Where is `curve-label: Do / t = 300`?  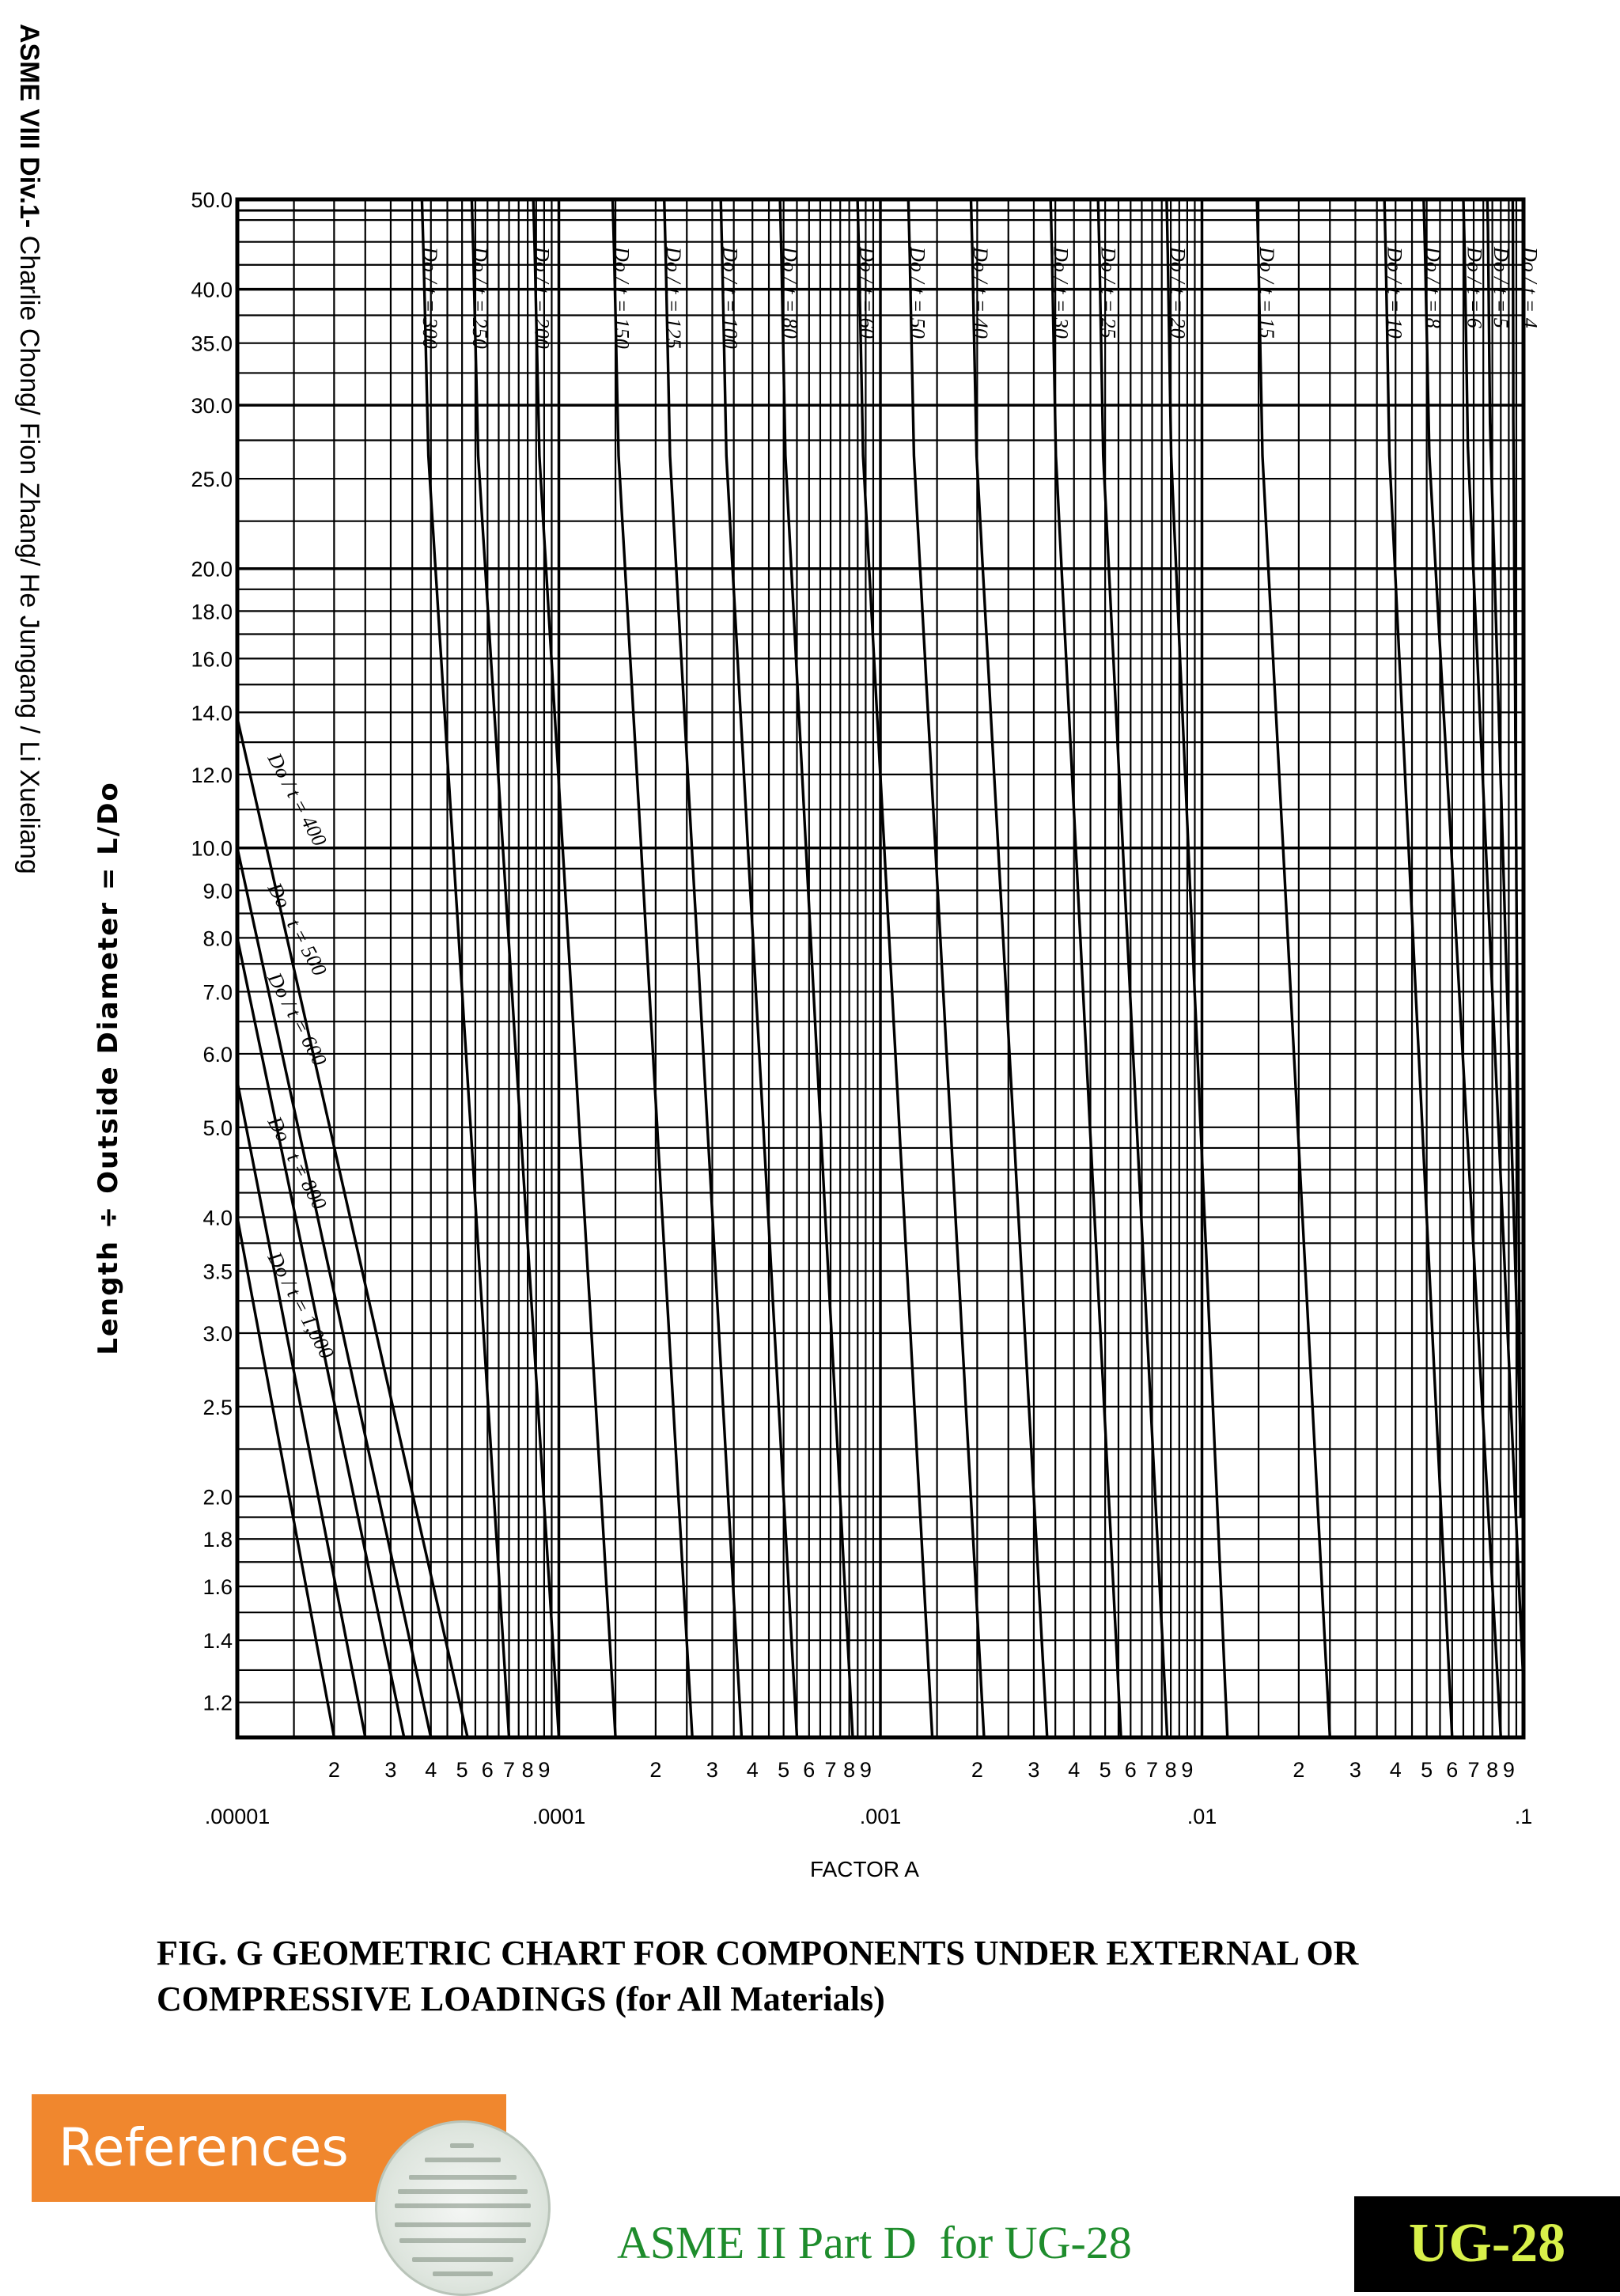
curve-label: Do / t = 300 is located at coordinates (429, 297).